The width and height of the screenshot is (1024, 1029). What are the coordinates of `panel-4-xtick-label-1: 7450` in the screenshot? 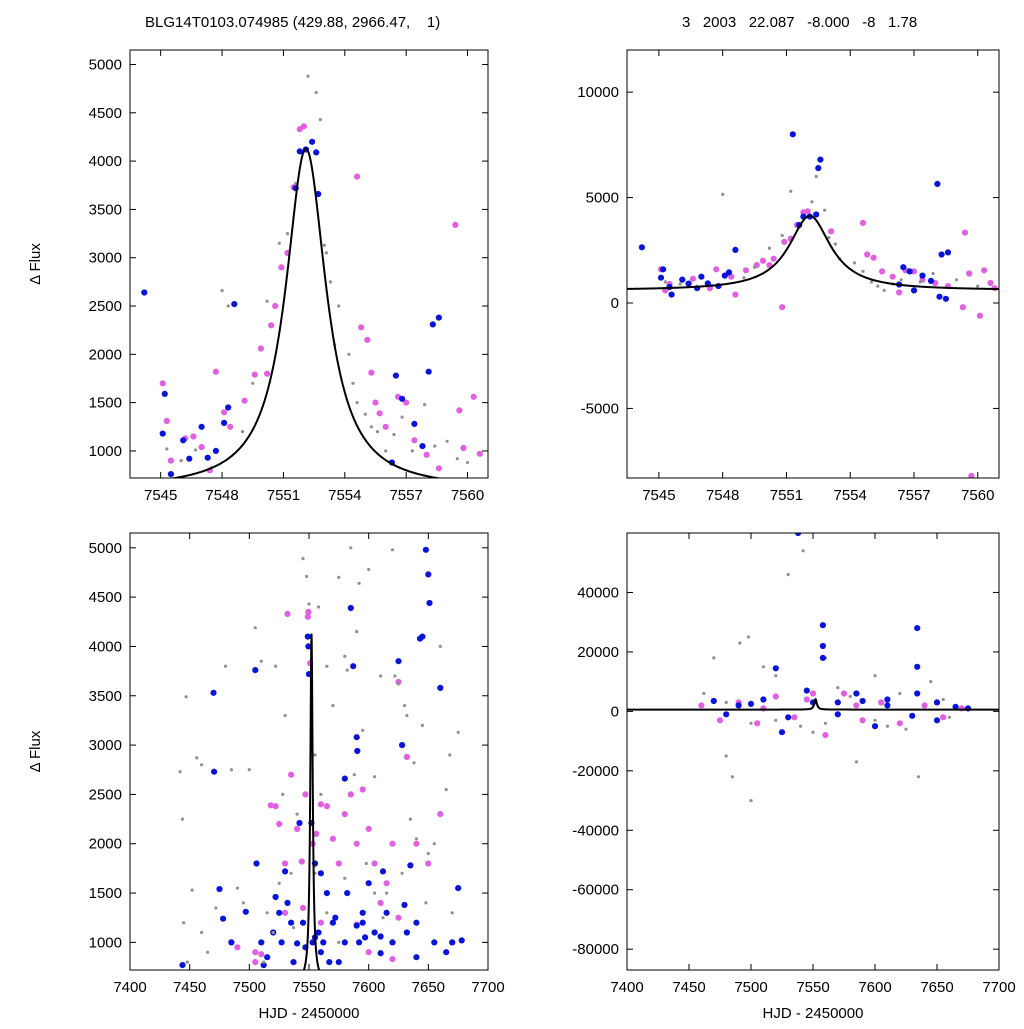 It's located at (688, 987).